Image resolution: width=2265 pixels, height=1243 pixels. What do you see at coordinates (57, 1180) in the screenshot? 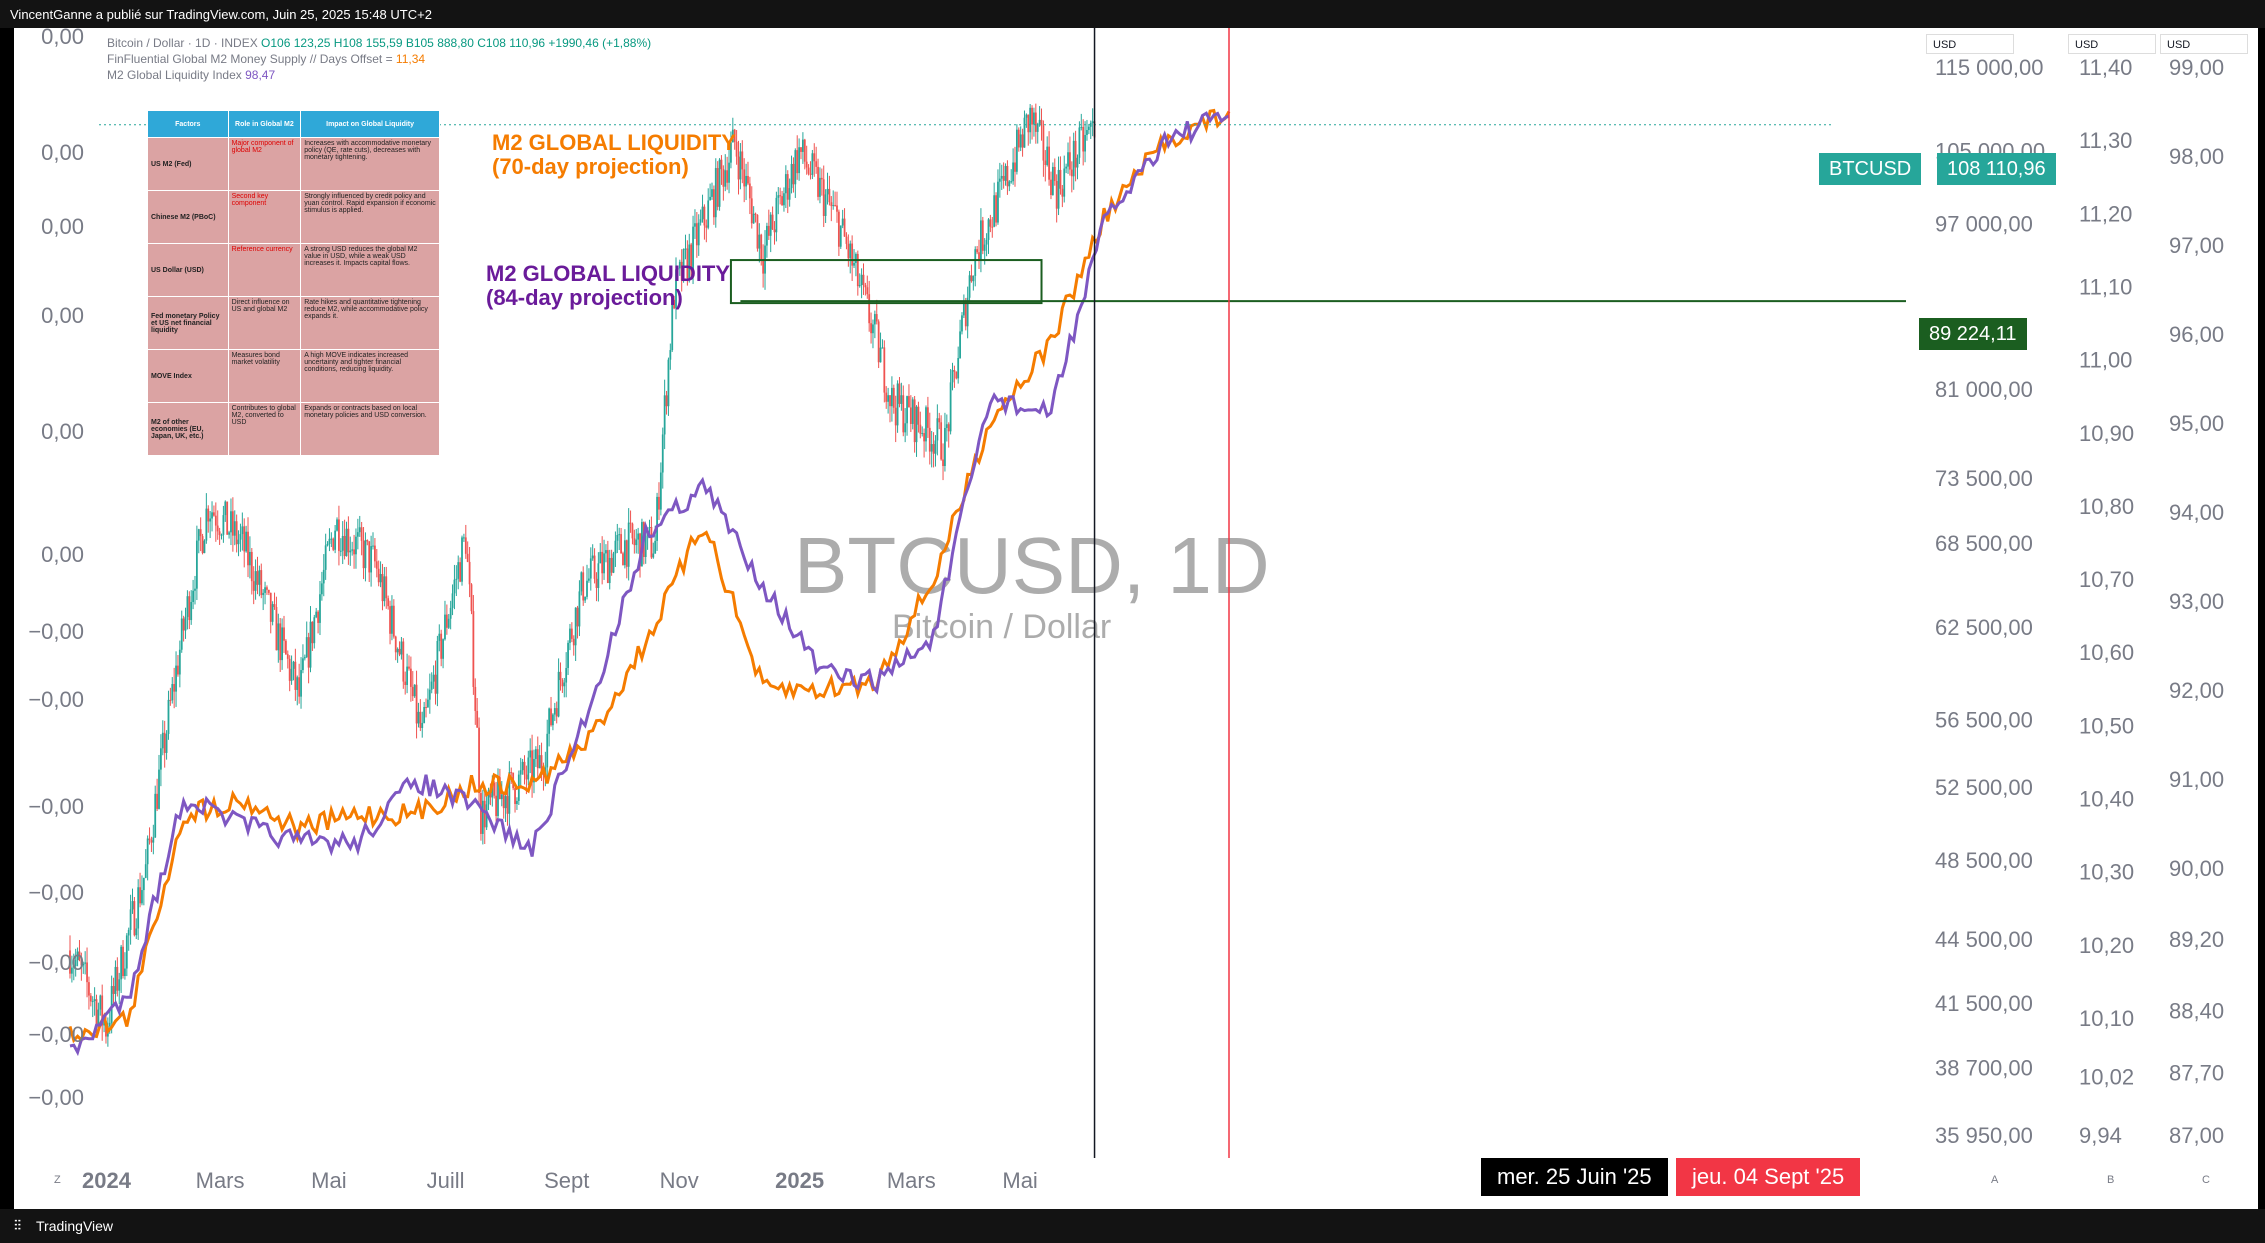
I see `axis-corner-letter: Z` at bounding box center [57, 1180].